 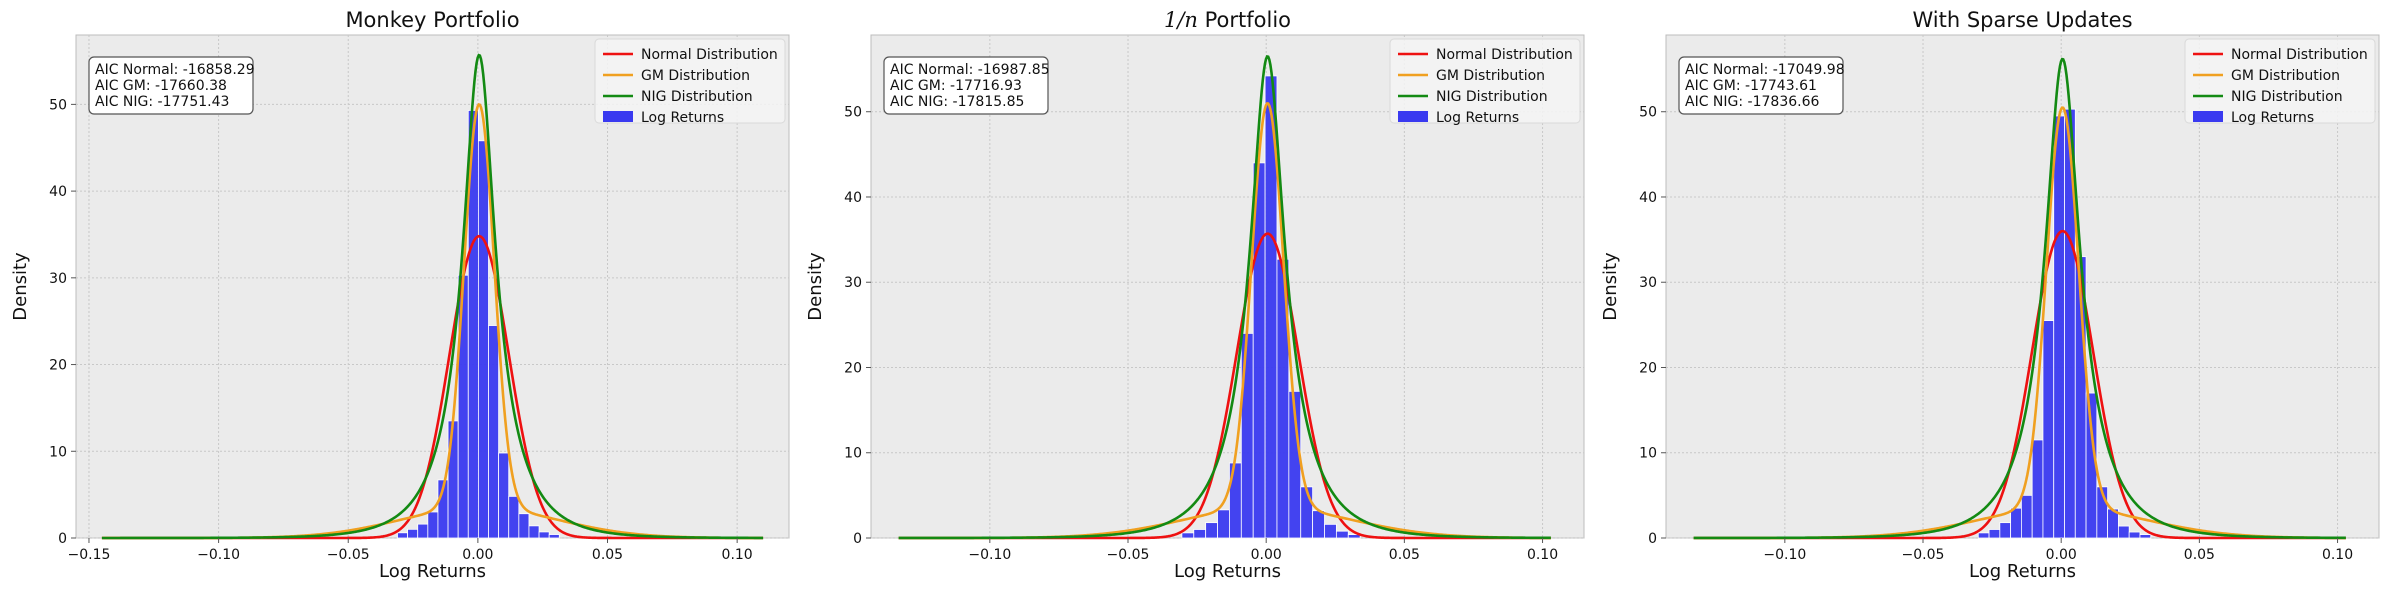 What do you see at coordinates (1227, 20) in the screenshot?
I see `chart-title: 1/n Portfolio` at bounding box center [1227, 20].